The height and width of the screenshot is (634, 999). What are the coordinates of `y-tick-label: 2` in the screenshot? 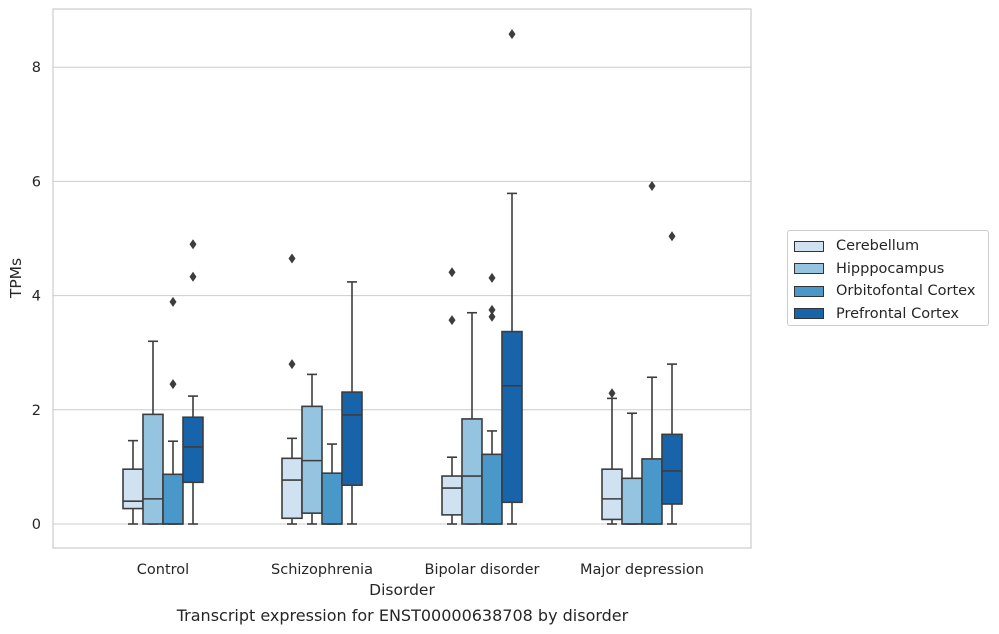 It's located at (36, 411).